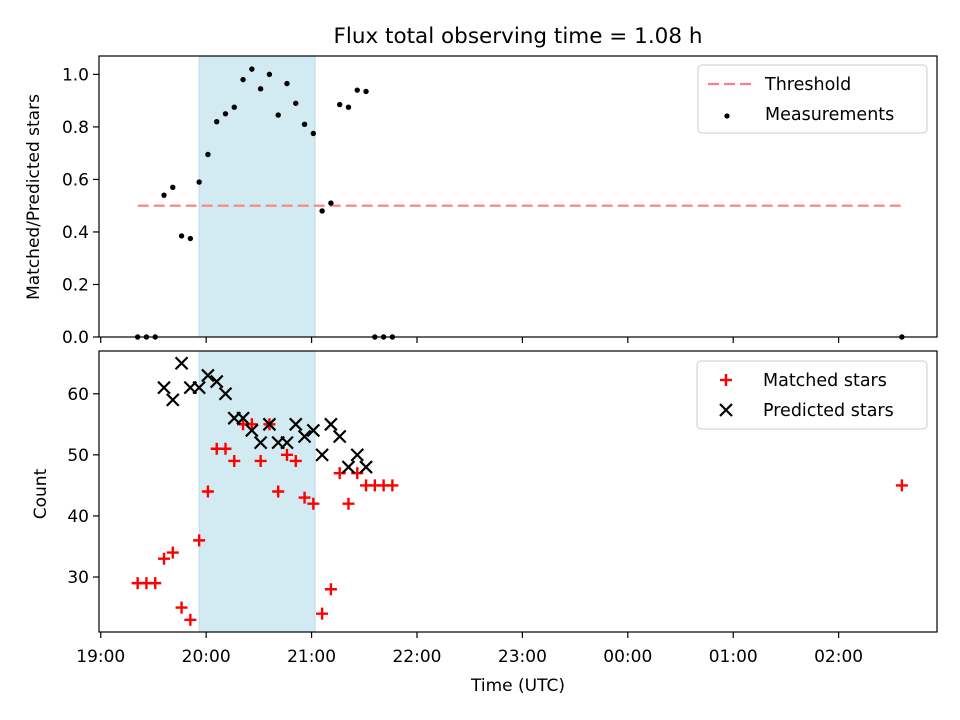  What do you see at coordinates (727, 116) in the screenshot?
I see `measurements-legend-swatch` at bounding box center [727, 116].